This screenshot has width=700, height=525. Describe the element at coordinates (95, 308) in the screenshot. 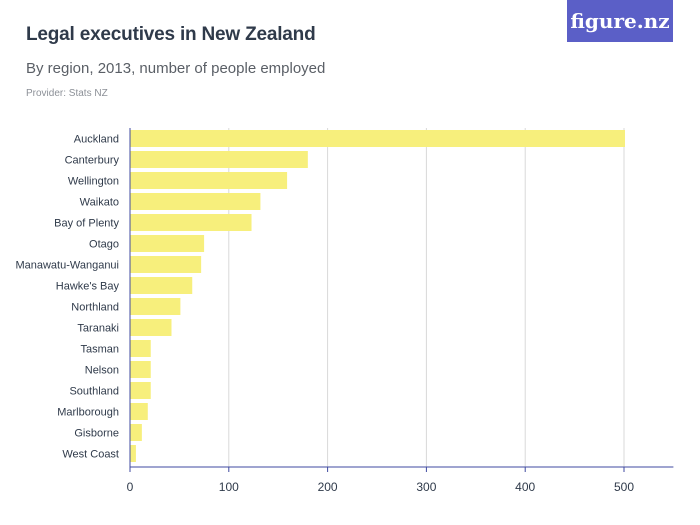

I see `category-label: Northland` at that location.